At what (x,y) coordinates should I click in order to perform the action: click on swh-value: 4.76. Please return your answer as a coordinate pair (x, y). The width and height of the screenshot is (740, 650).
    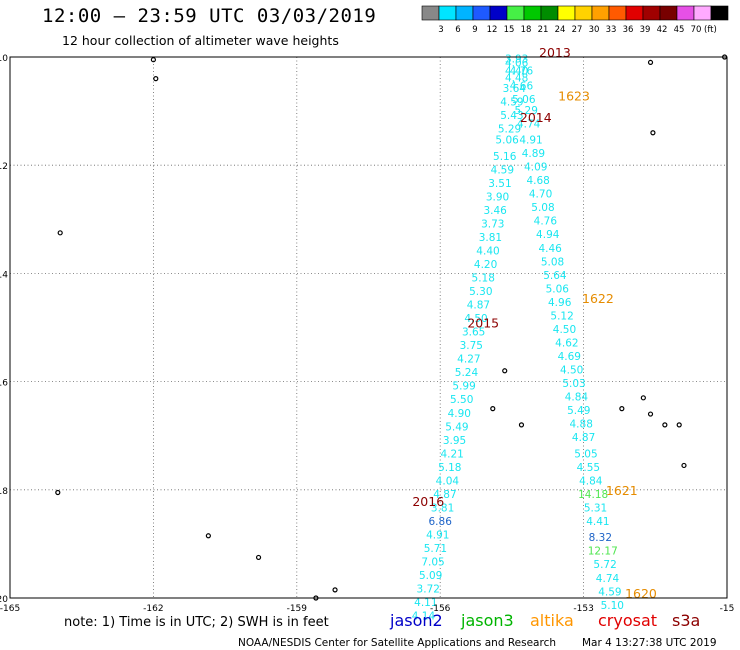
    Looking at the image, I should click on (546, 222).